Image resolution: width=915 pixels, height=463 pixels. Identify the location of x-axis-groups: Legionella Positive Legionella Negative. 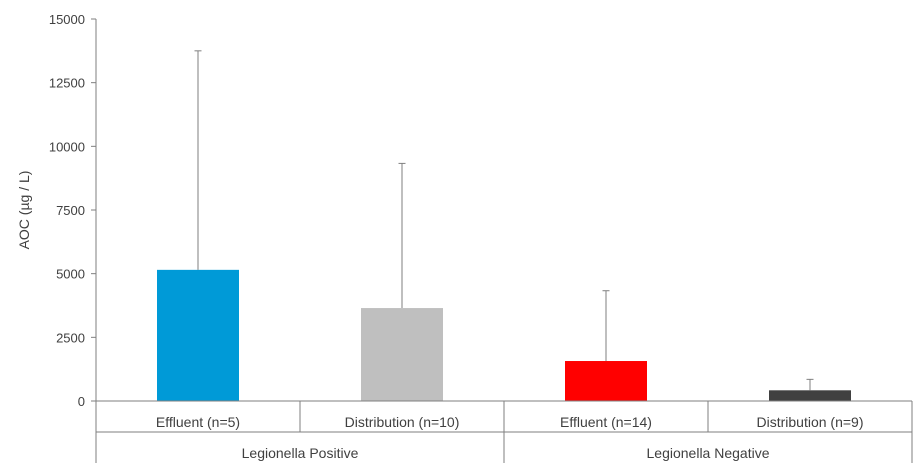
(506, 453).